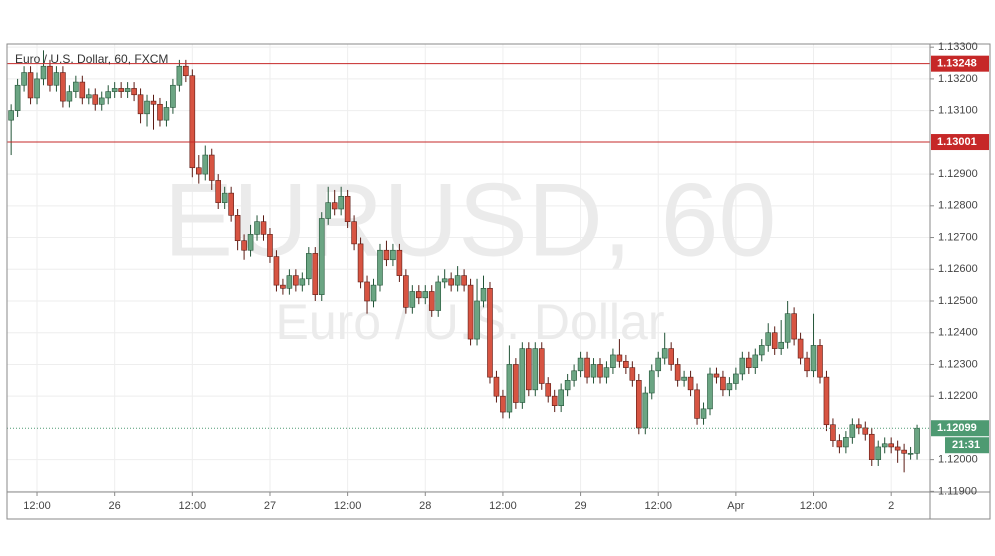 Image resolution: width=995 pixels, height=556 pixels. I want to click on price-label-box, so click(960, 142).